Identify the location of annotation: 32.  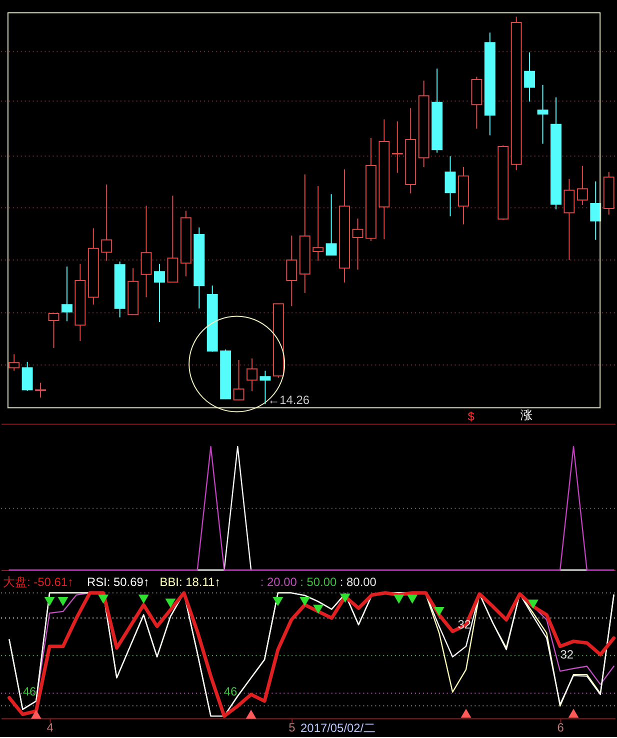
(567, 655).